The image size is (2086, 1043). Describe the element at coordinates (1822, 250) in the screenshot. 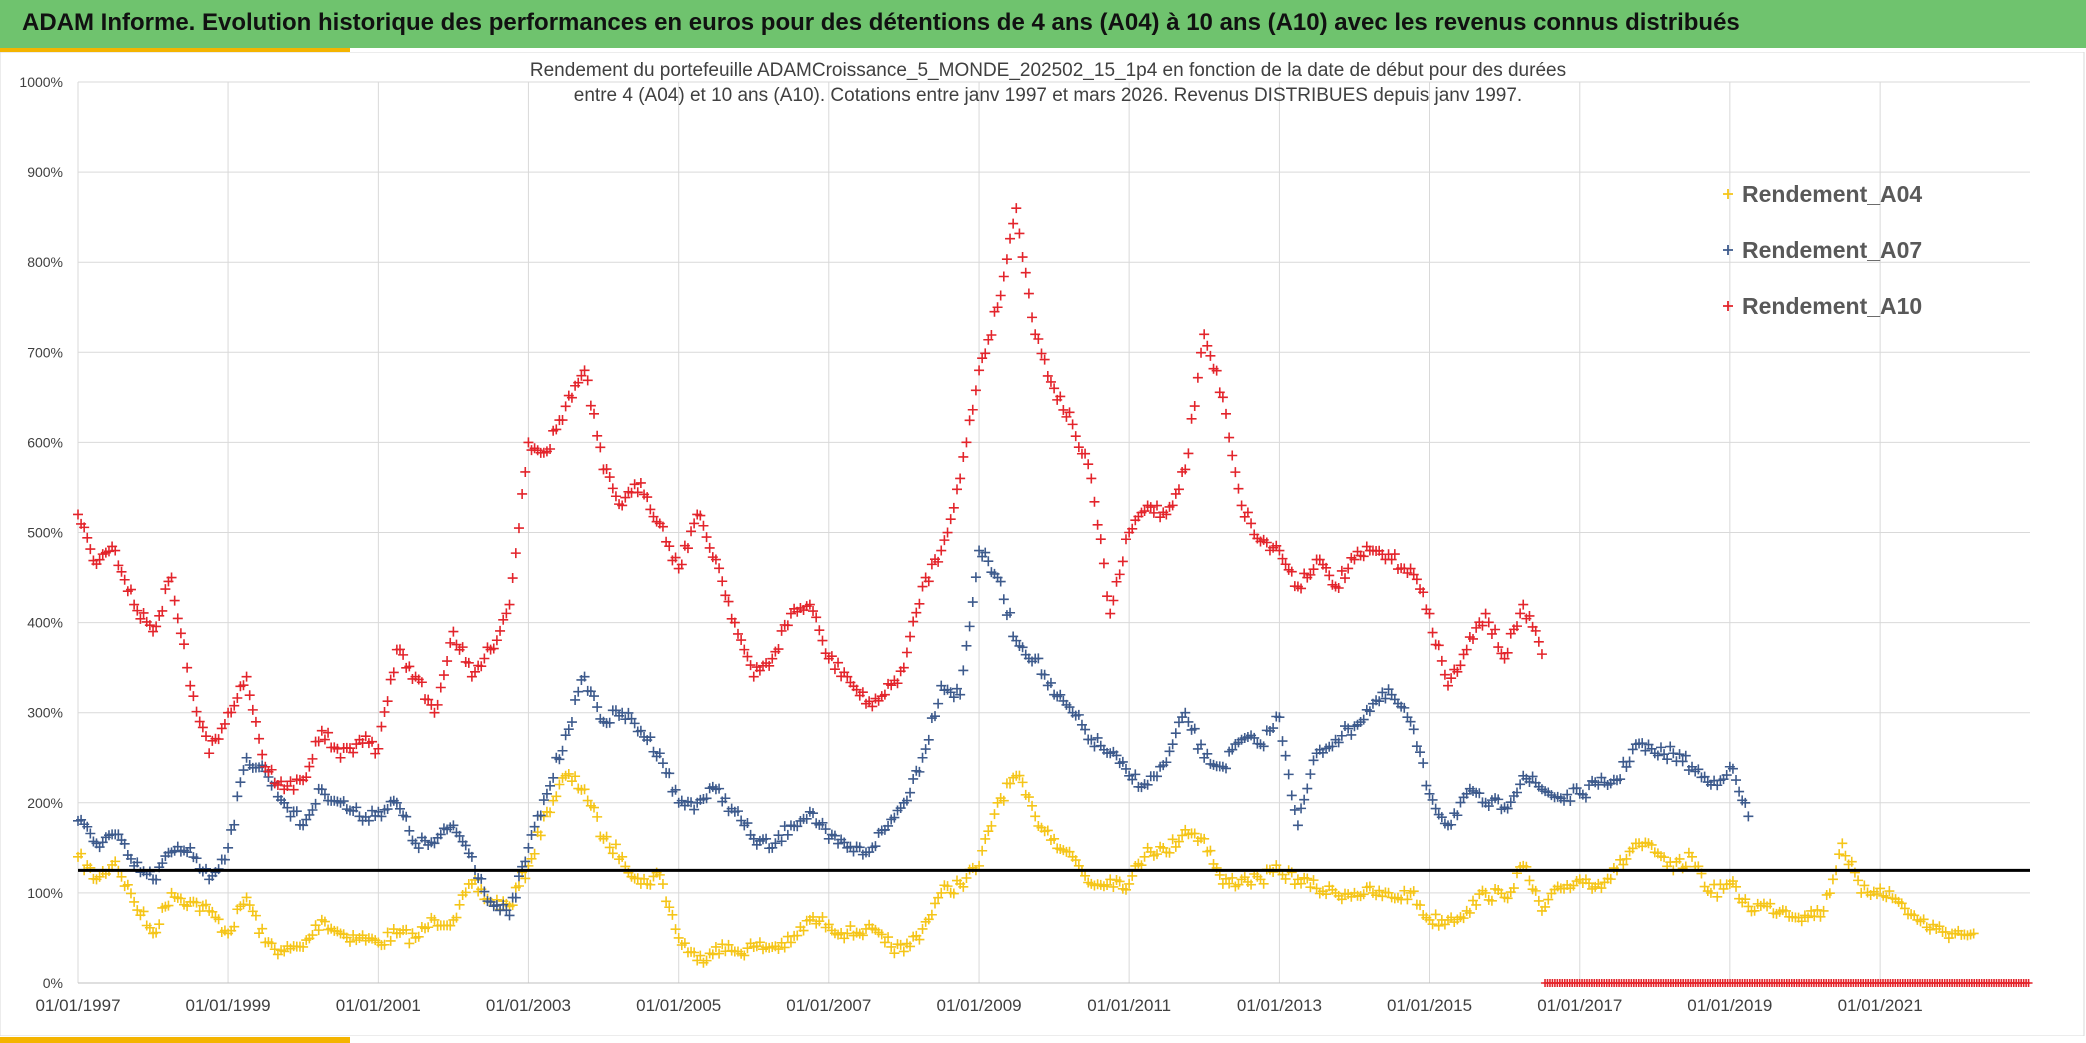

I see `legend: Rendement_A04 Rendement_A07 Rendement_A10` at that location.